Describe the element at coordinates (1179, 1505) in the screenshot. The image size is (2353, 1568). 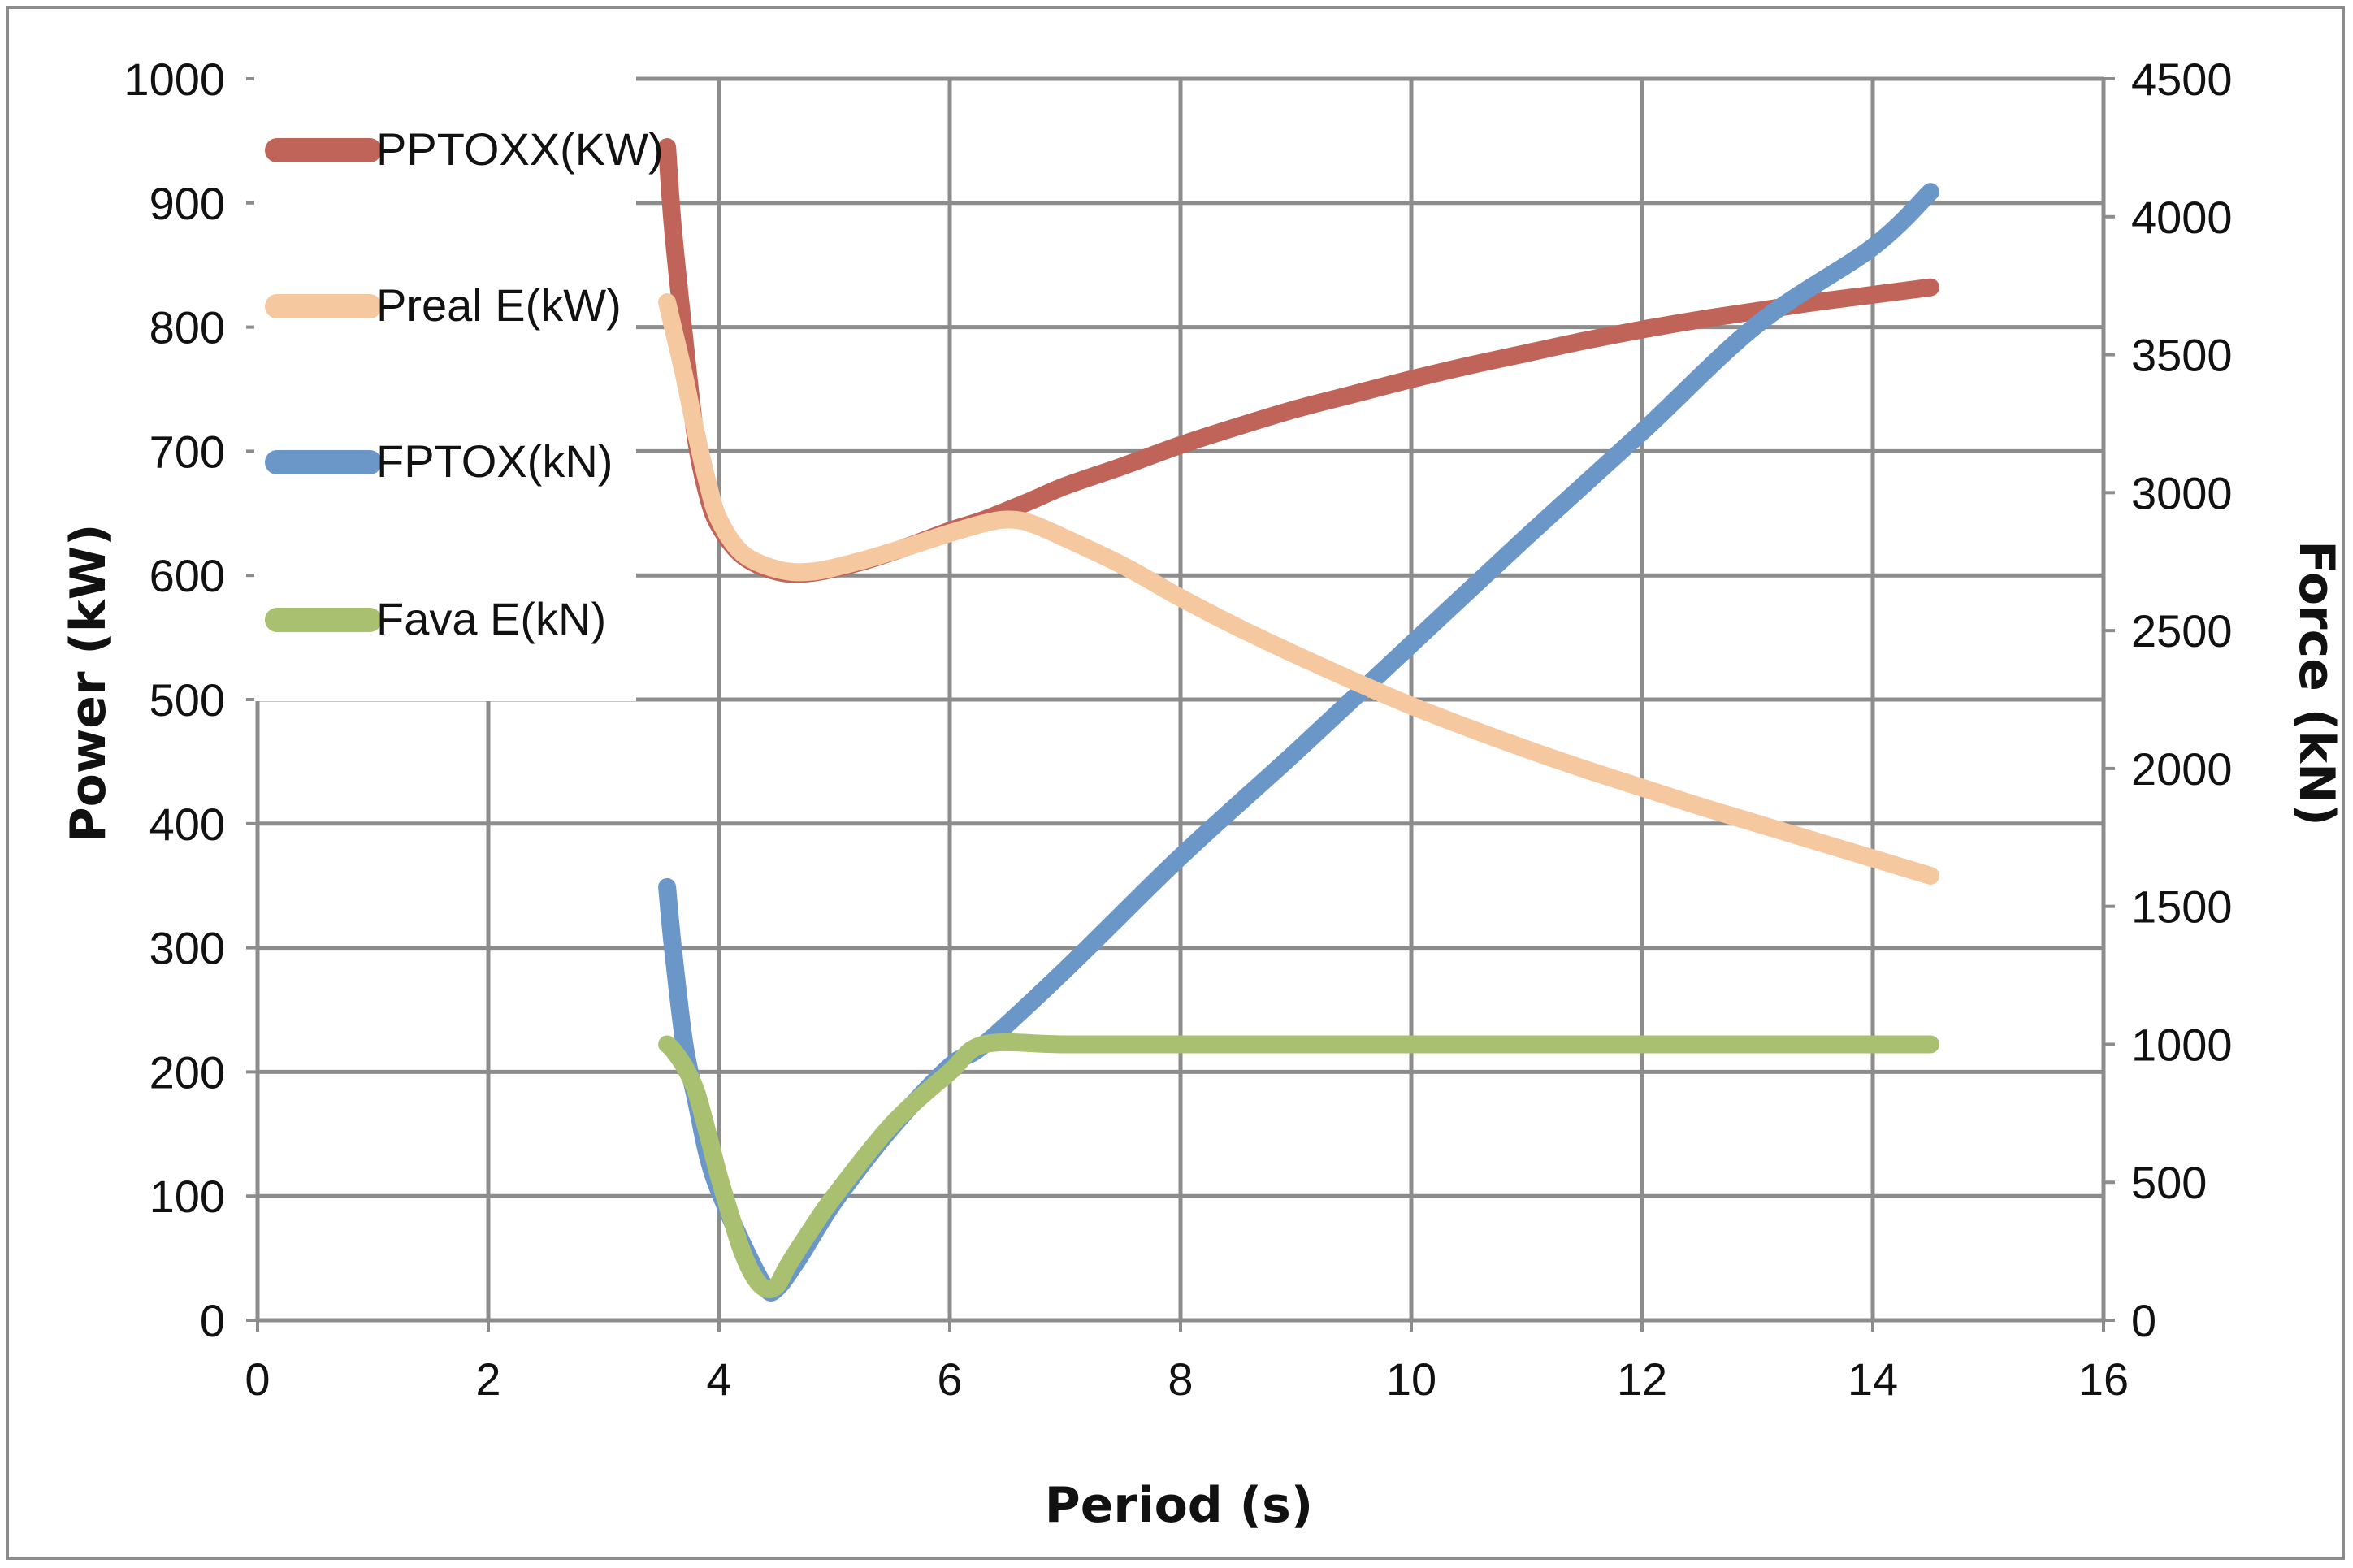
I see `x-axis-title: Period (s)` at that location.